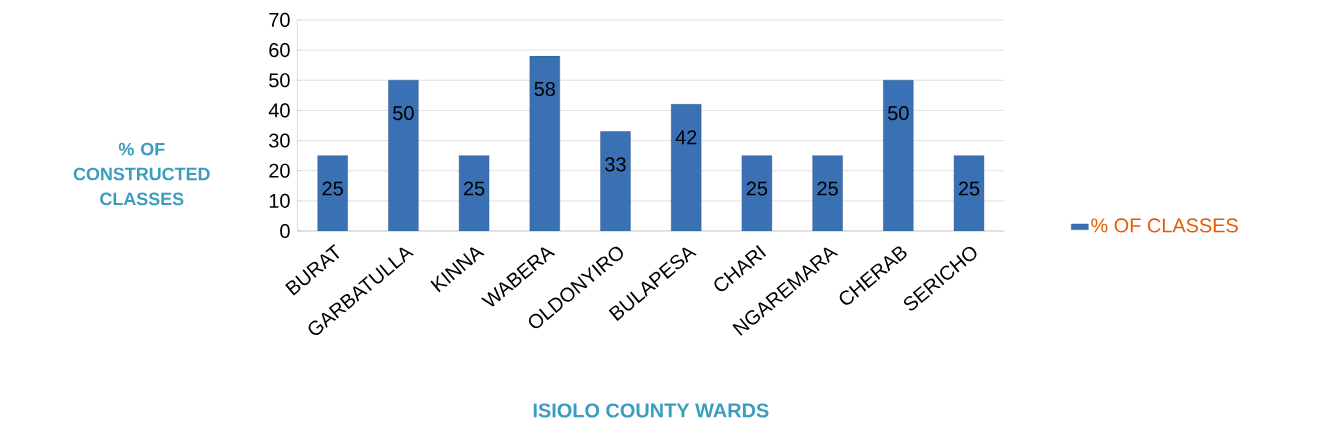  Describe the element at coordinates (1164, 225) in the screenshot. I see `legend-label: % OF CLASSES` at that location.